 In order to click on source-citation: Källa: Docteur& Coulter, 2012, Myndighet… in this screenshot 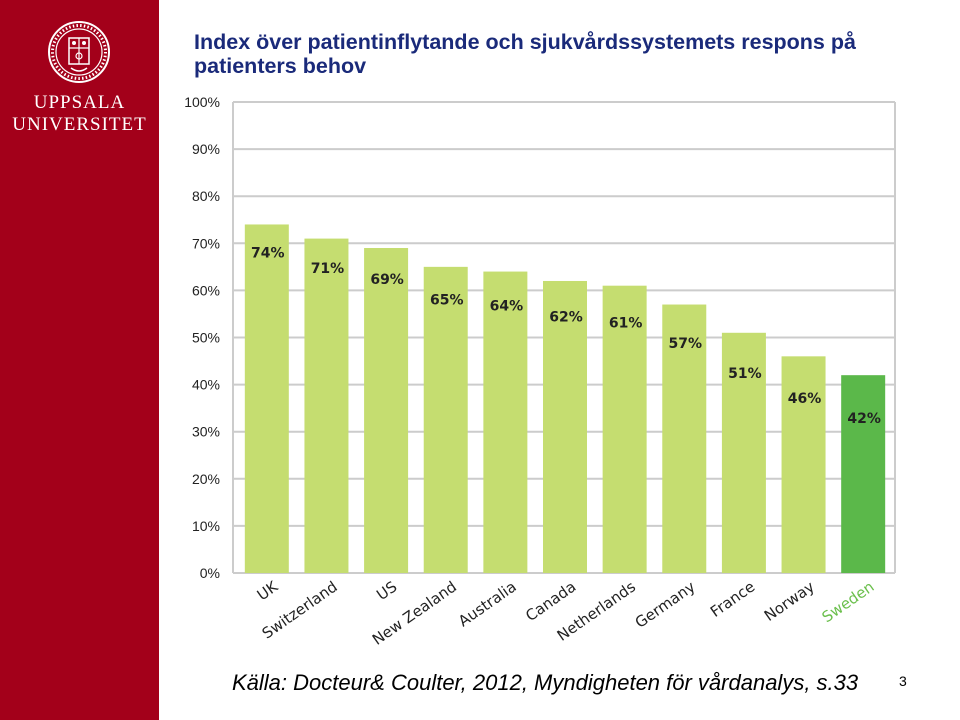, I will do `click(545, 682)`.